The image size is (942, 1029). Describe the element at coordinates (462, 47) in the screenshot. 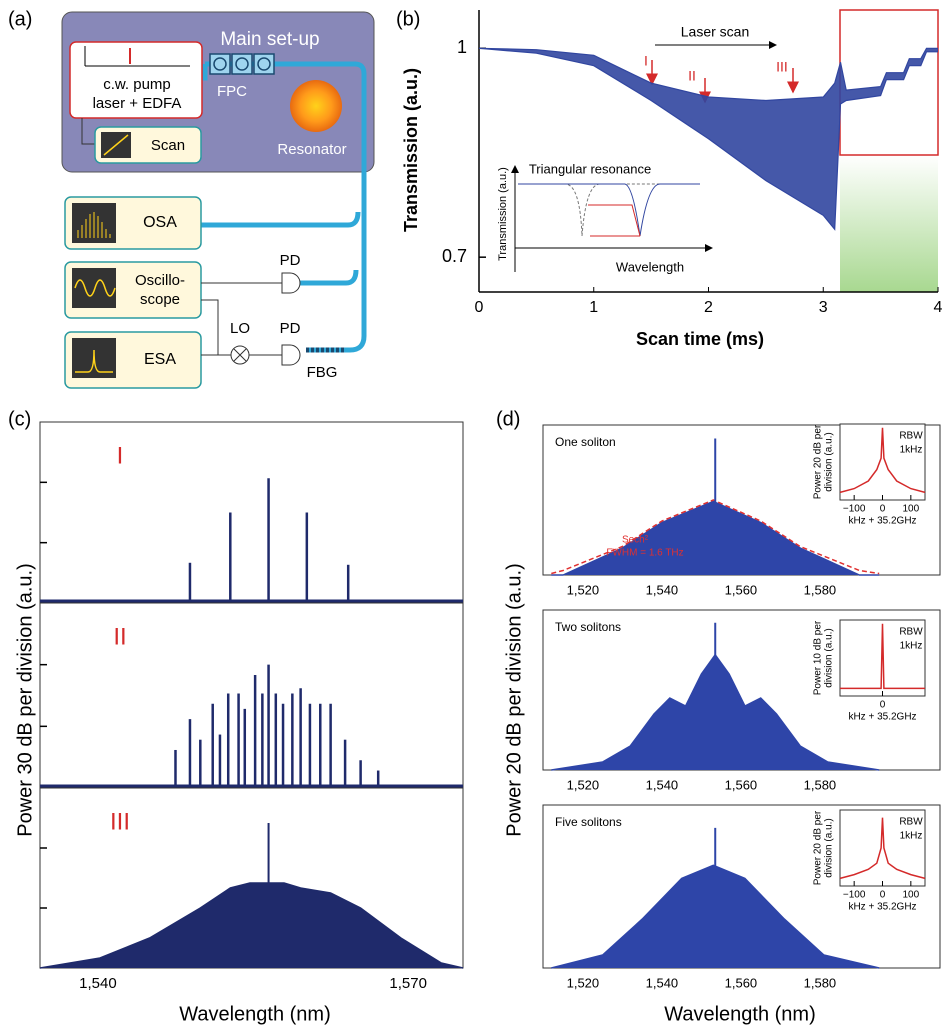

I see `y-tick-label: 1` at that location.